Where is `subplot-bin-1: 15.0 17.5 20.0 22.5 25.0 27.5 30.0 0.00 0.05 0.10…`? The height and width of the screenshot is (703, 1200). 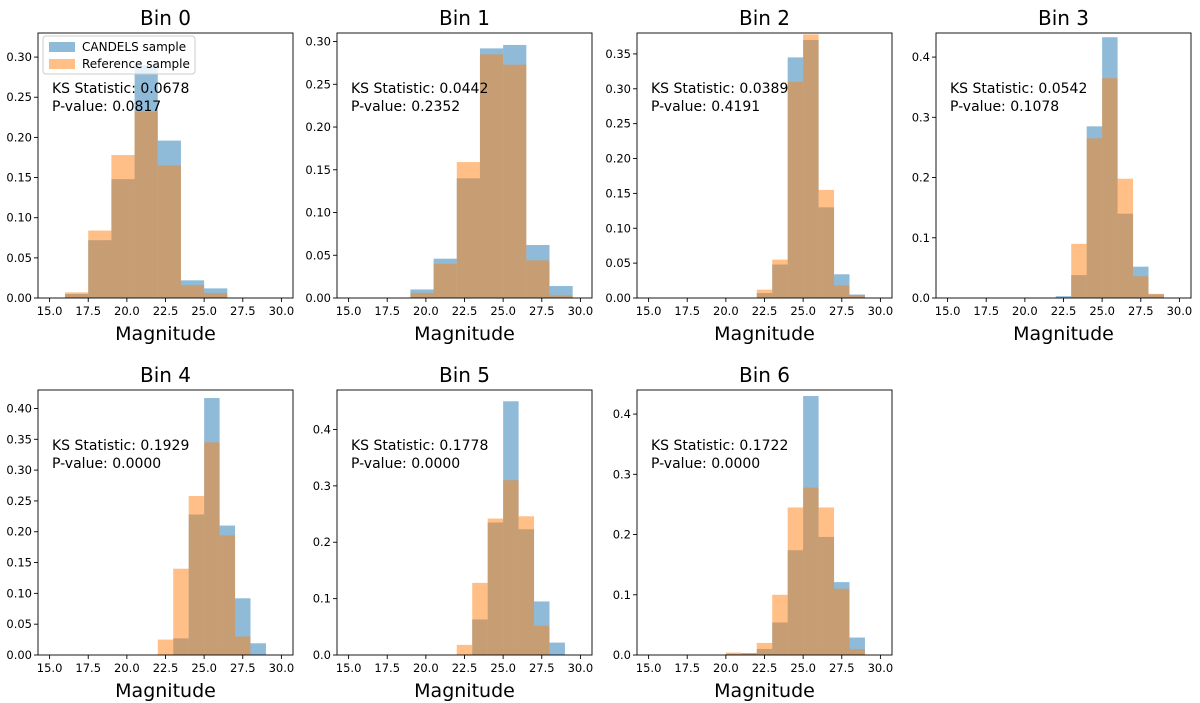 subplot-bin-1: 15.0 17.5 20.0 22.5 25.0 27.5 30.0 0.00 0.05 0.10… is located at coordinates (449, 175).